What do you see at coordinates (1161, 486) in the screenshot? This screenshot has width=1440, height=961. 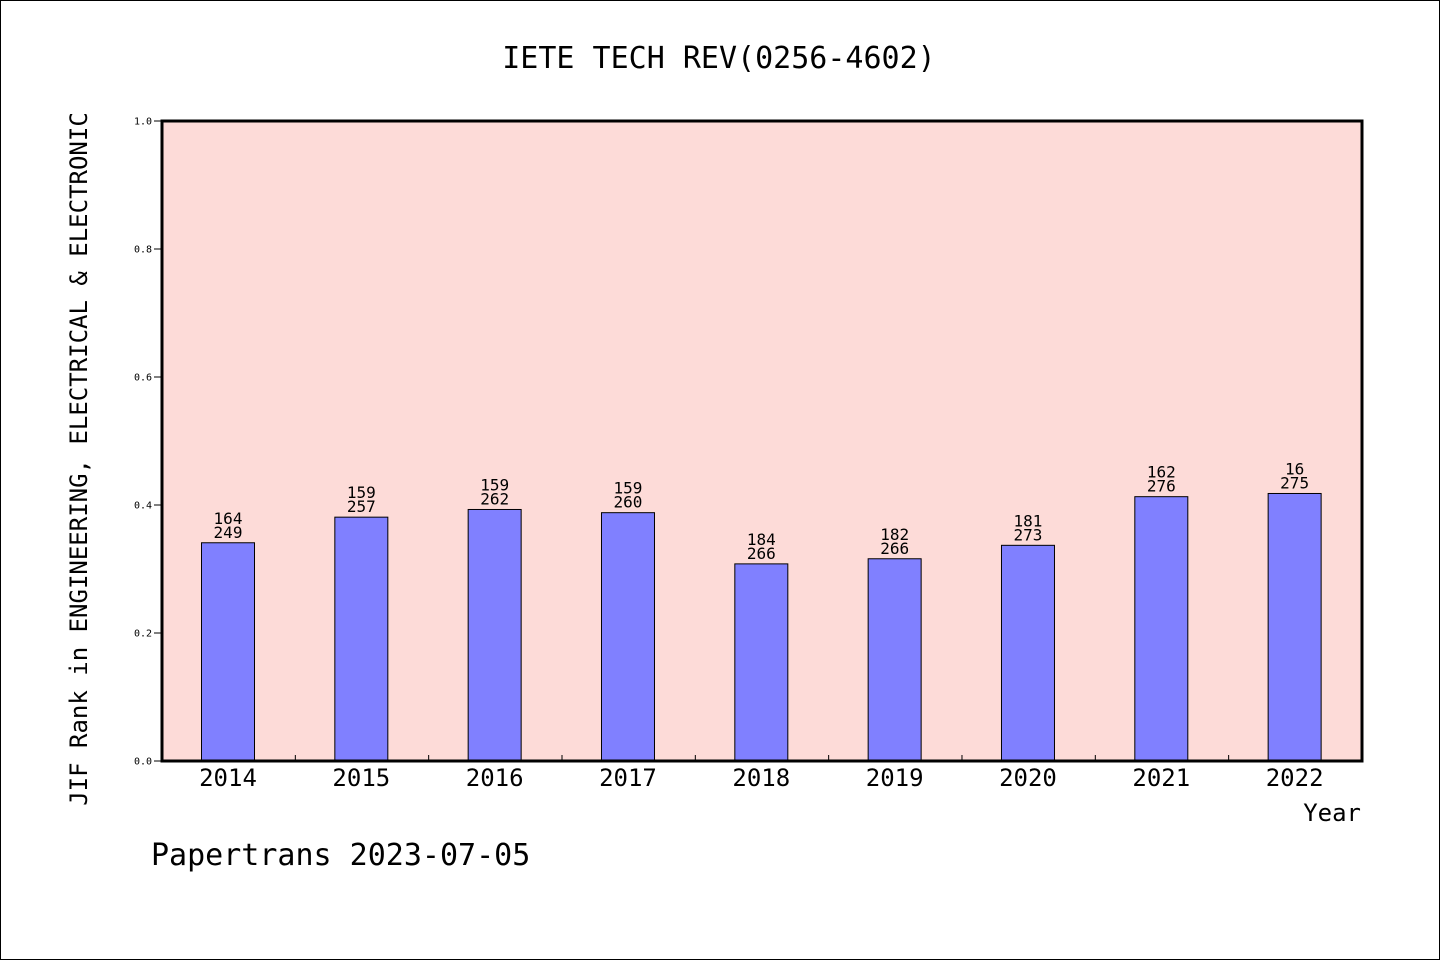 I see `bar-label-bottom-2021: 276` at bounding box center [1161, 486].